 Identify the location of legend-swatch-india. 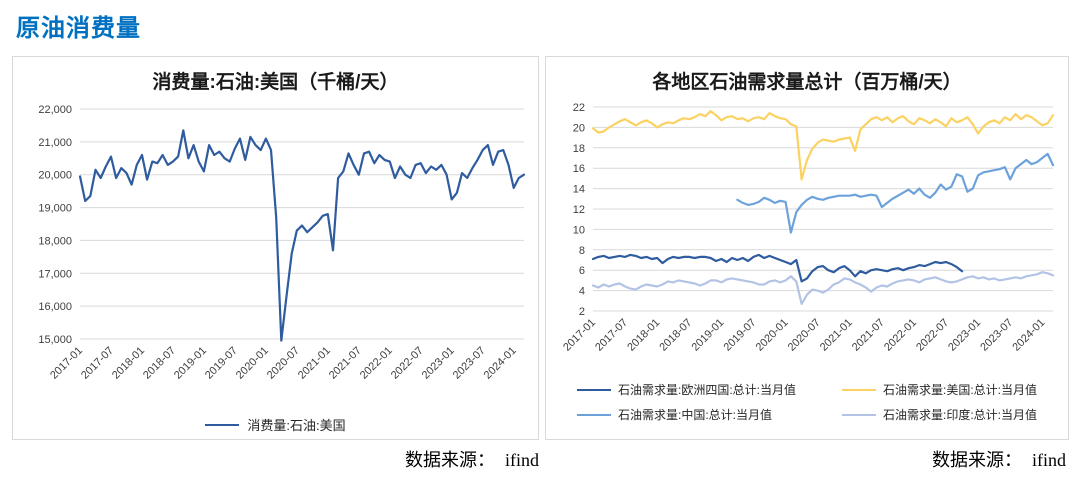
(859, 414).